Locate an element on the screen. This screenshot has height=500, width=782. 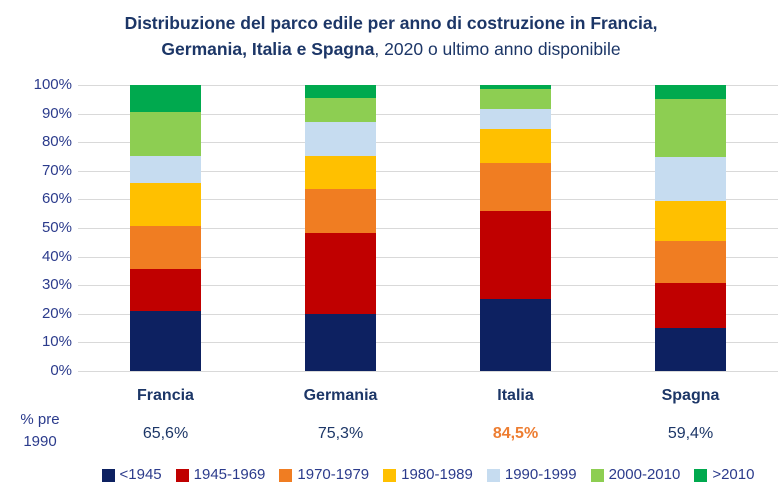
category-cell: Spagna is located at coordinates (690, 396).